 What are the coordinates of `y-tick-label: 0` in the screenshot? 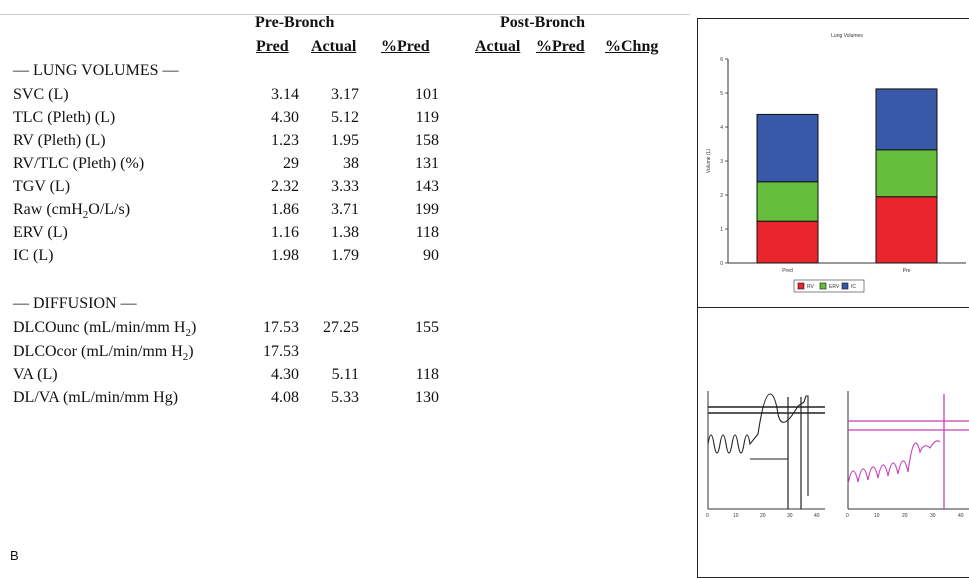 It's located at (721, 264).